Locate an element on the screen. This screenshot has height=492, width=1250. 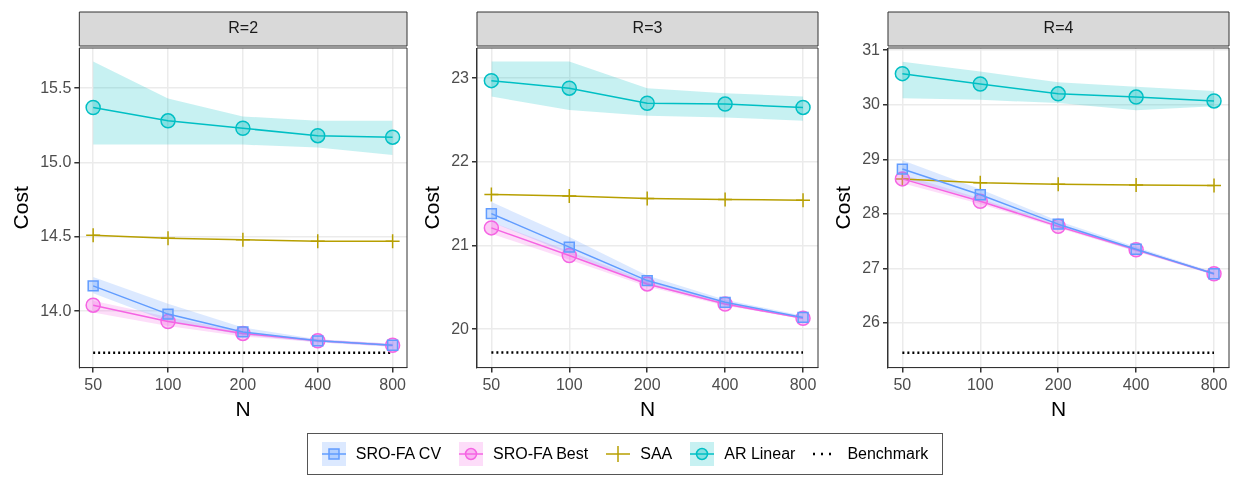
y-tick-label: 14.5 is located at coordinates (56, 236).